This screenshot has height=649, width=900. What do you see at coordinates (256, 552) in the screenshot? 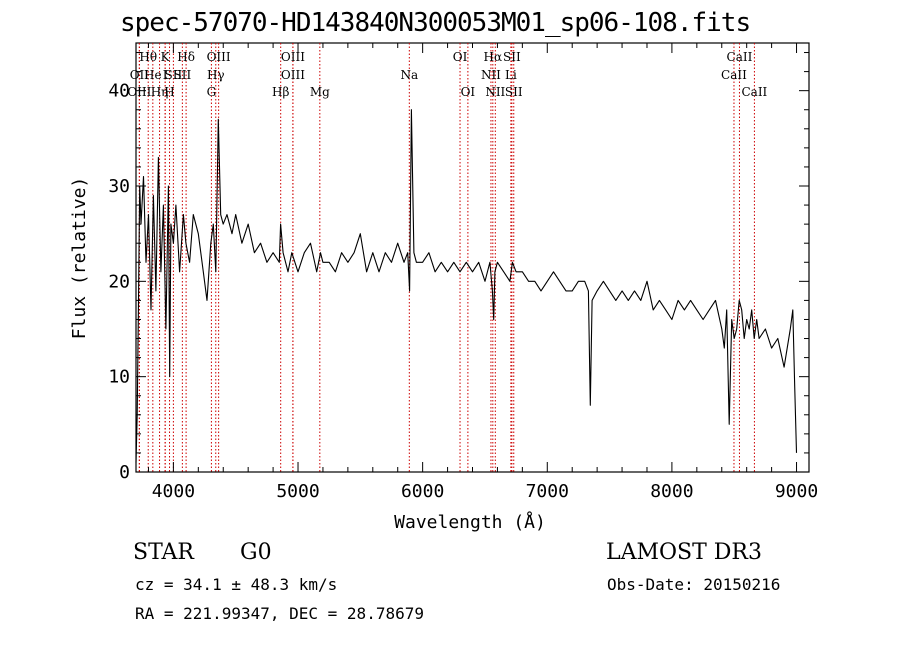
I see `object-subclass: G0` at bounding box center [256, 552].